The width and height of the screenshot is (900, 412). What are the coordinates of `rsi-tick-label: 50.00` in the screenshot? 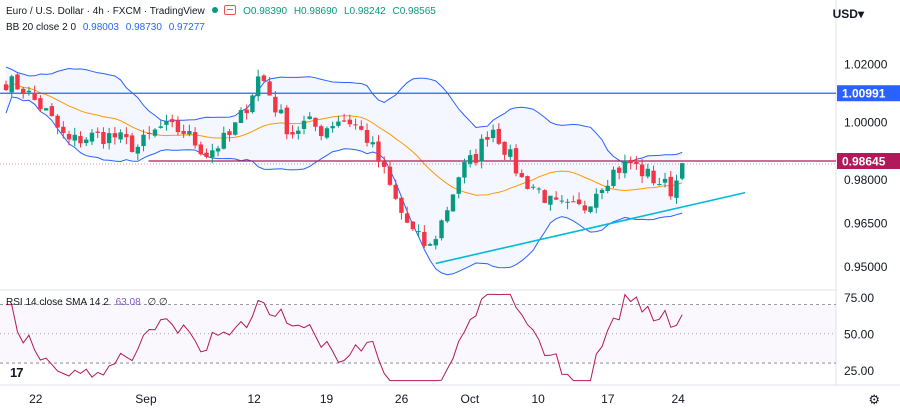 It's located at (859, 334).